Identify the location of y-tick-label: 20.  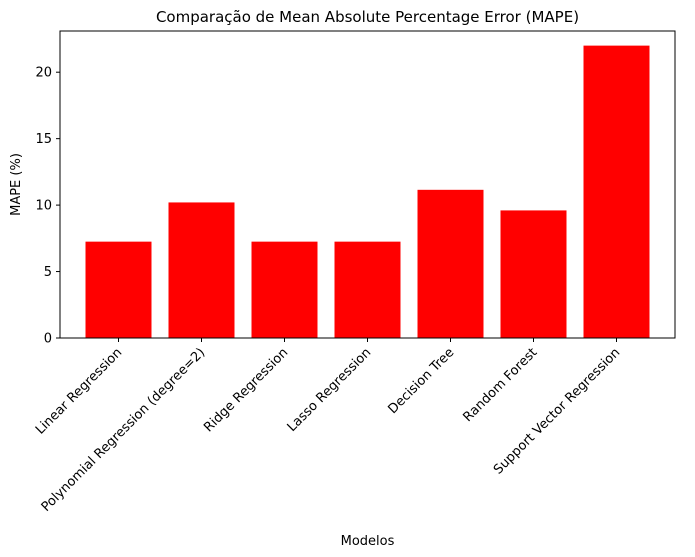
(43, 73).